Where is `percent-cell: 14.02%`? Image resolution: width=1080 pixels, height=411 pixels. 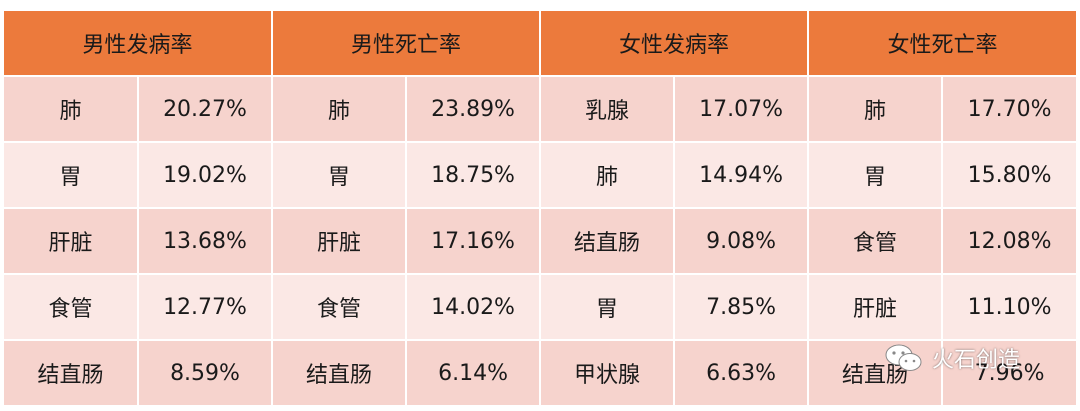
percent-cell: 14.02% is located at coordinates (474, 307).